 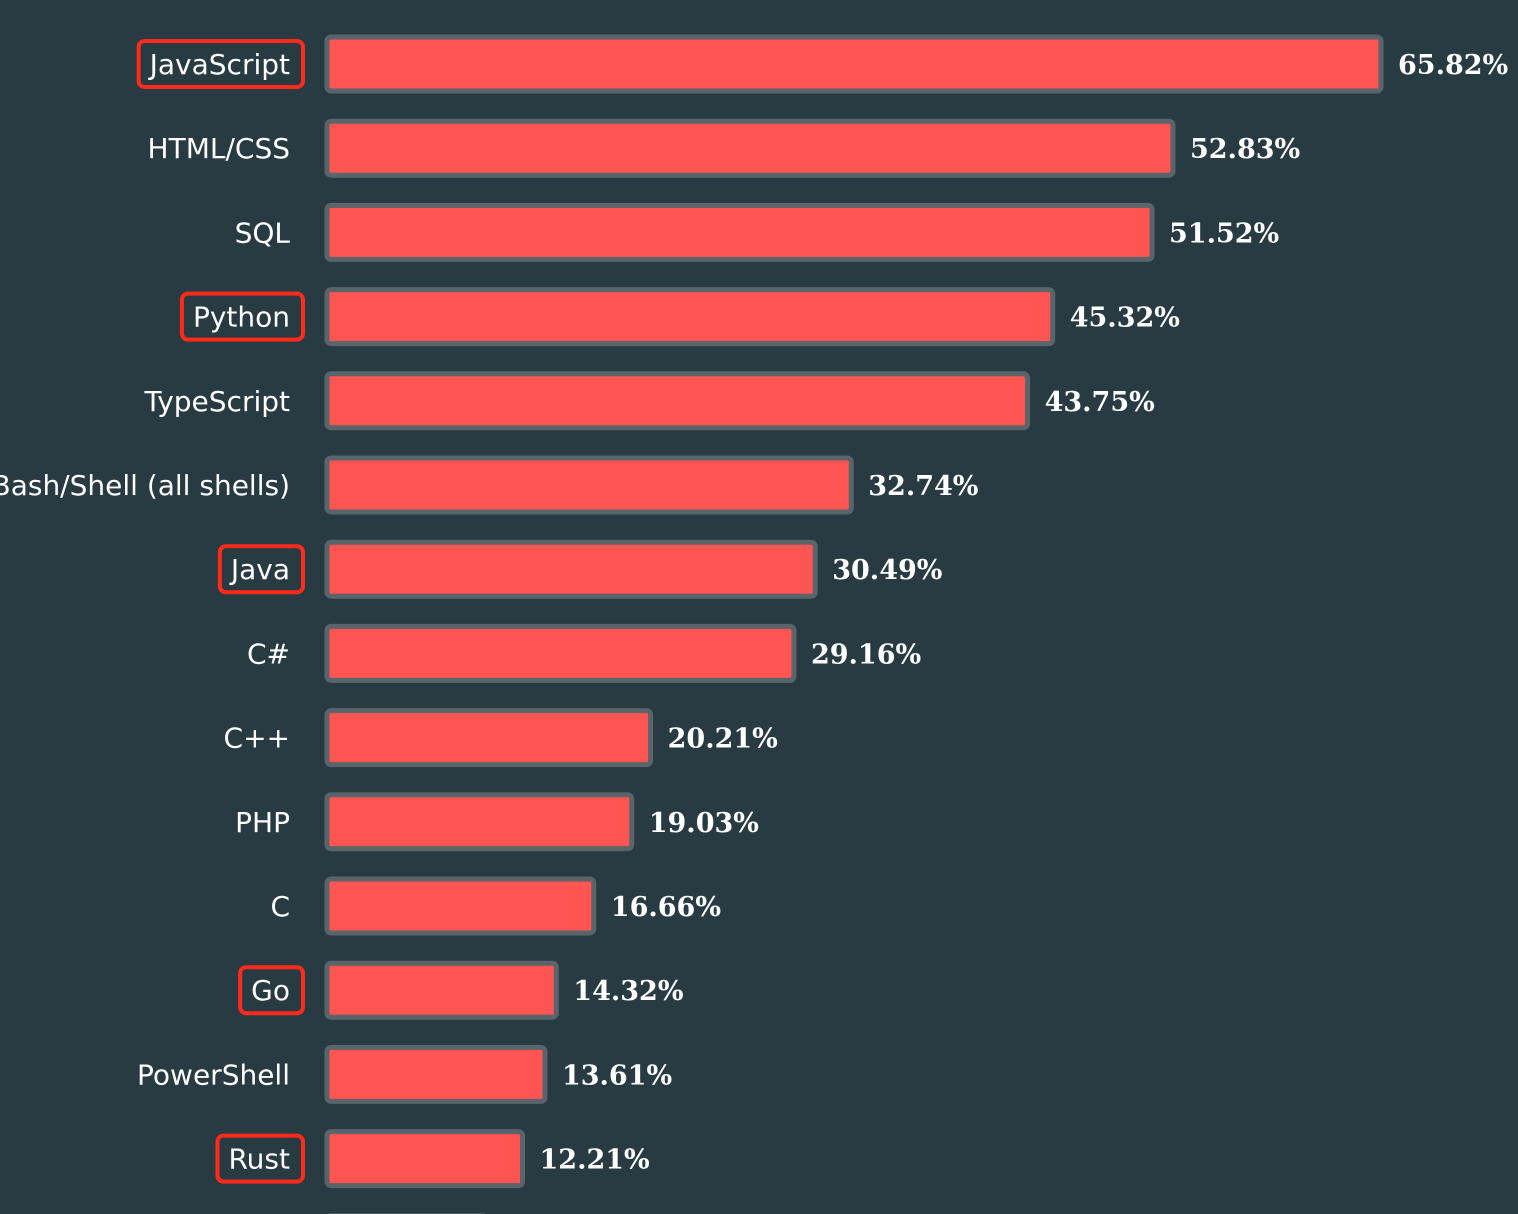 What do you see at coordinates (854, 64) in the screenshot?
I see `bar-javascript` at bounding box center [854, 64].